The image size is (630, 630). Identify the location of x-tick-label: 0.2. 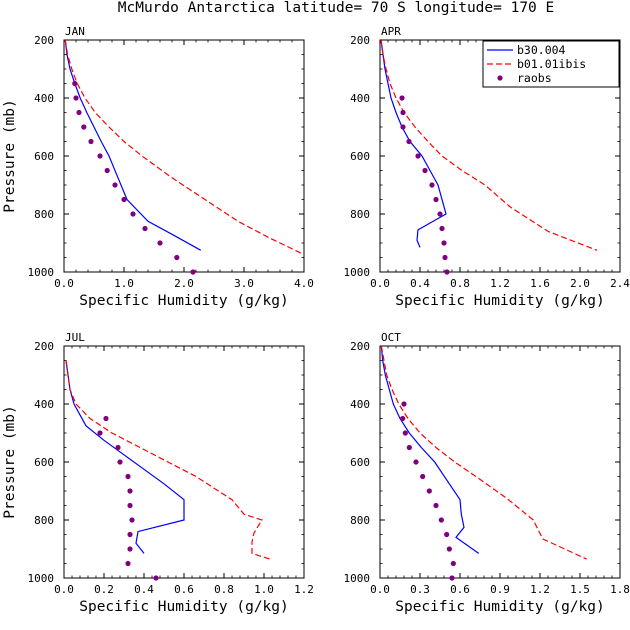
(104, 589).